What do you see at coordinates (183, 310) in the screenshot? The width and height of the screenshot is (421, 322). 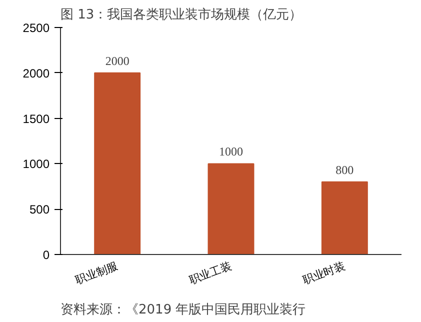 I see `text: 资料来源：《2019 年版中国民用职业装行` at bounding box center [183, 310].